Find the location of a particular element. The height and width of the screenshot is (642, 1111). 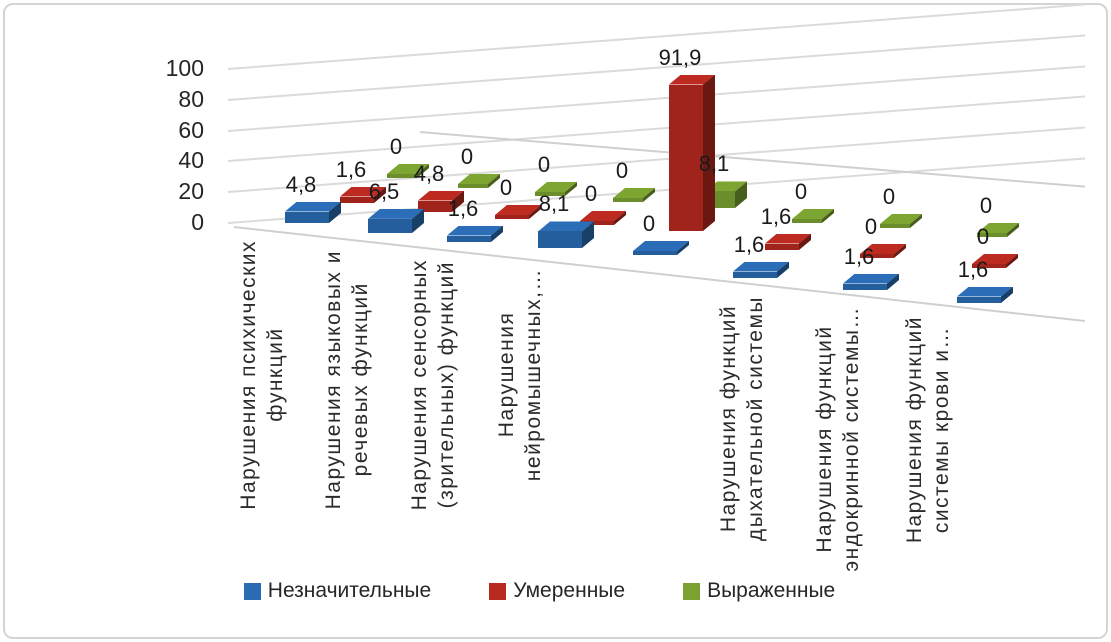

y-tick-label: 20 is located at coordinates (191, 191).